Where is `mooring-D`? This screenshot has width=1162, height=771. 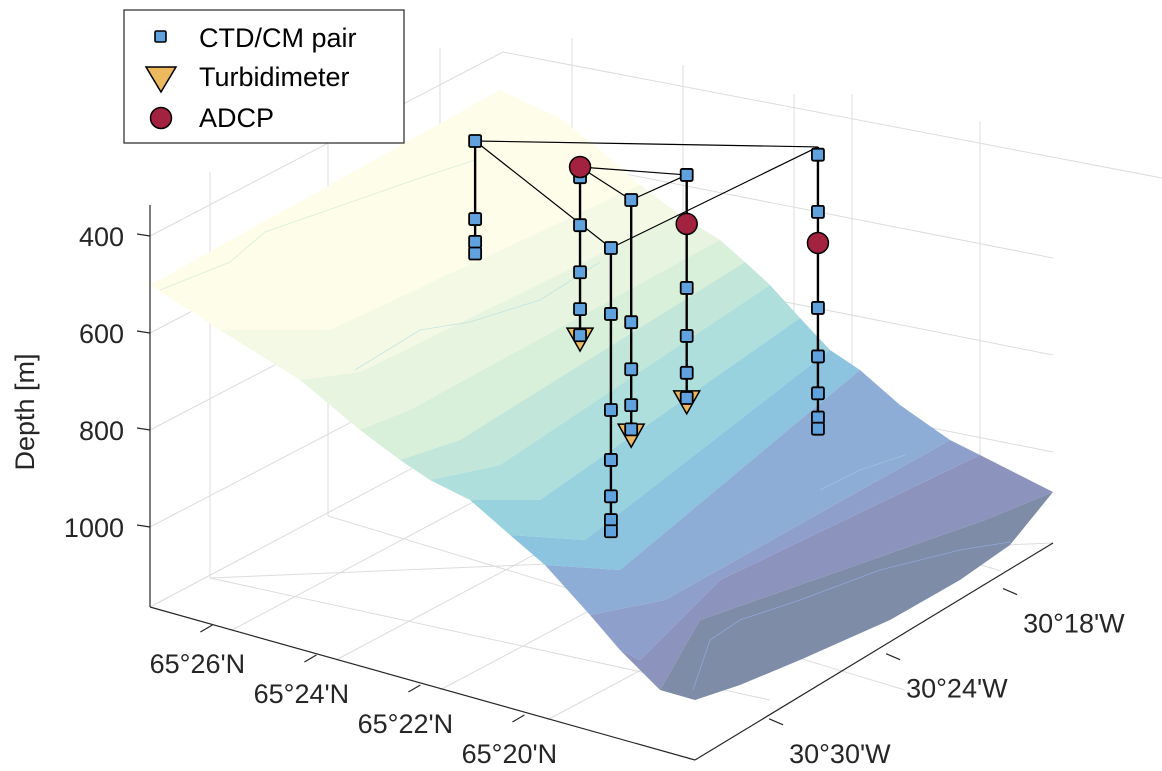
mooring-D is located at coordinates (686, 292).